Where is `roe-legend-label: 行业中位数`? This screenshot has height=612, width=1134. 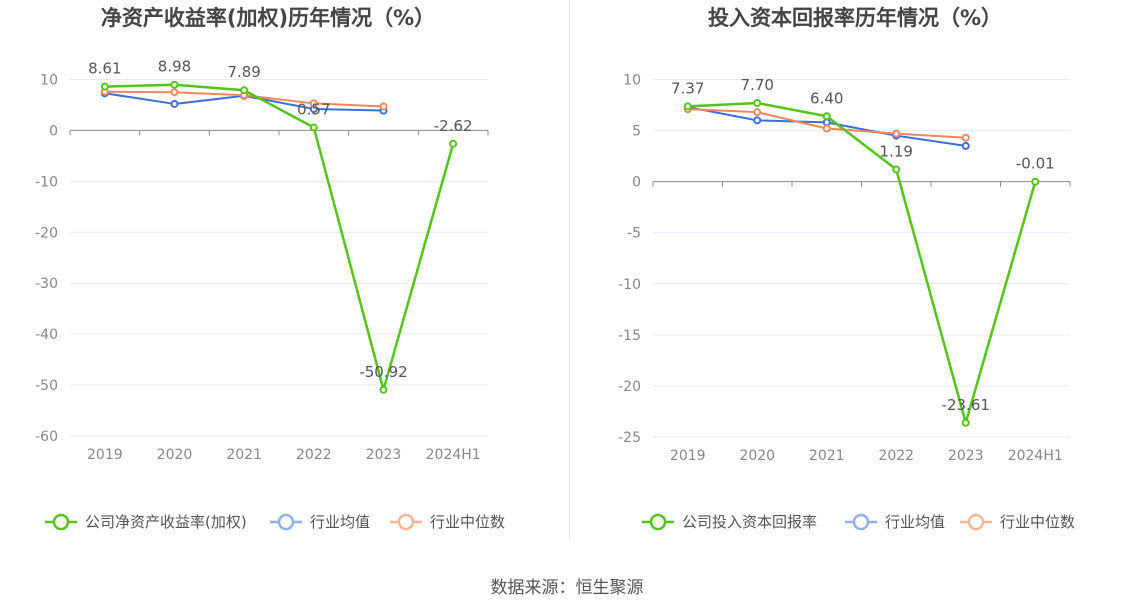 roe-legend-label: 行业中位数 is located at coordinates (467, 522).